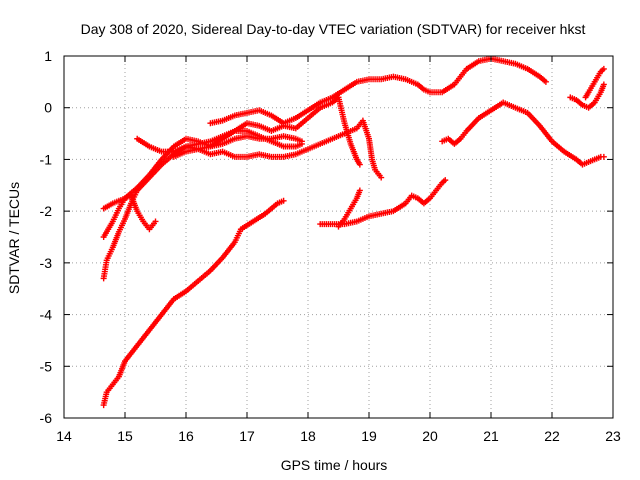 This screenshot has height=480, width=640. What do you see at coordinates (48, 108) in the screenshot?
I see `y-tick-label: 0` at bounding box center [48, 108].